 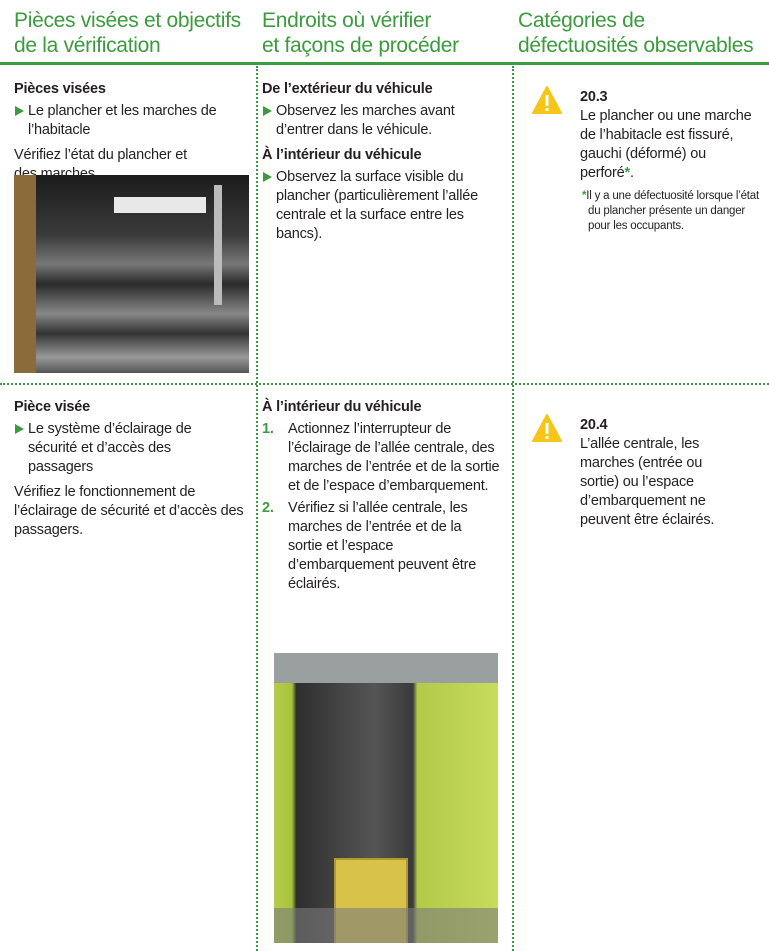 I want to click on punctuation: ., so click(x=632, y=173).